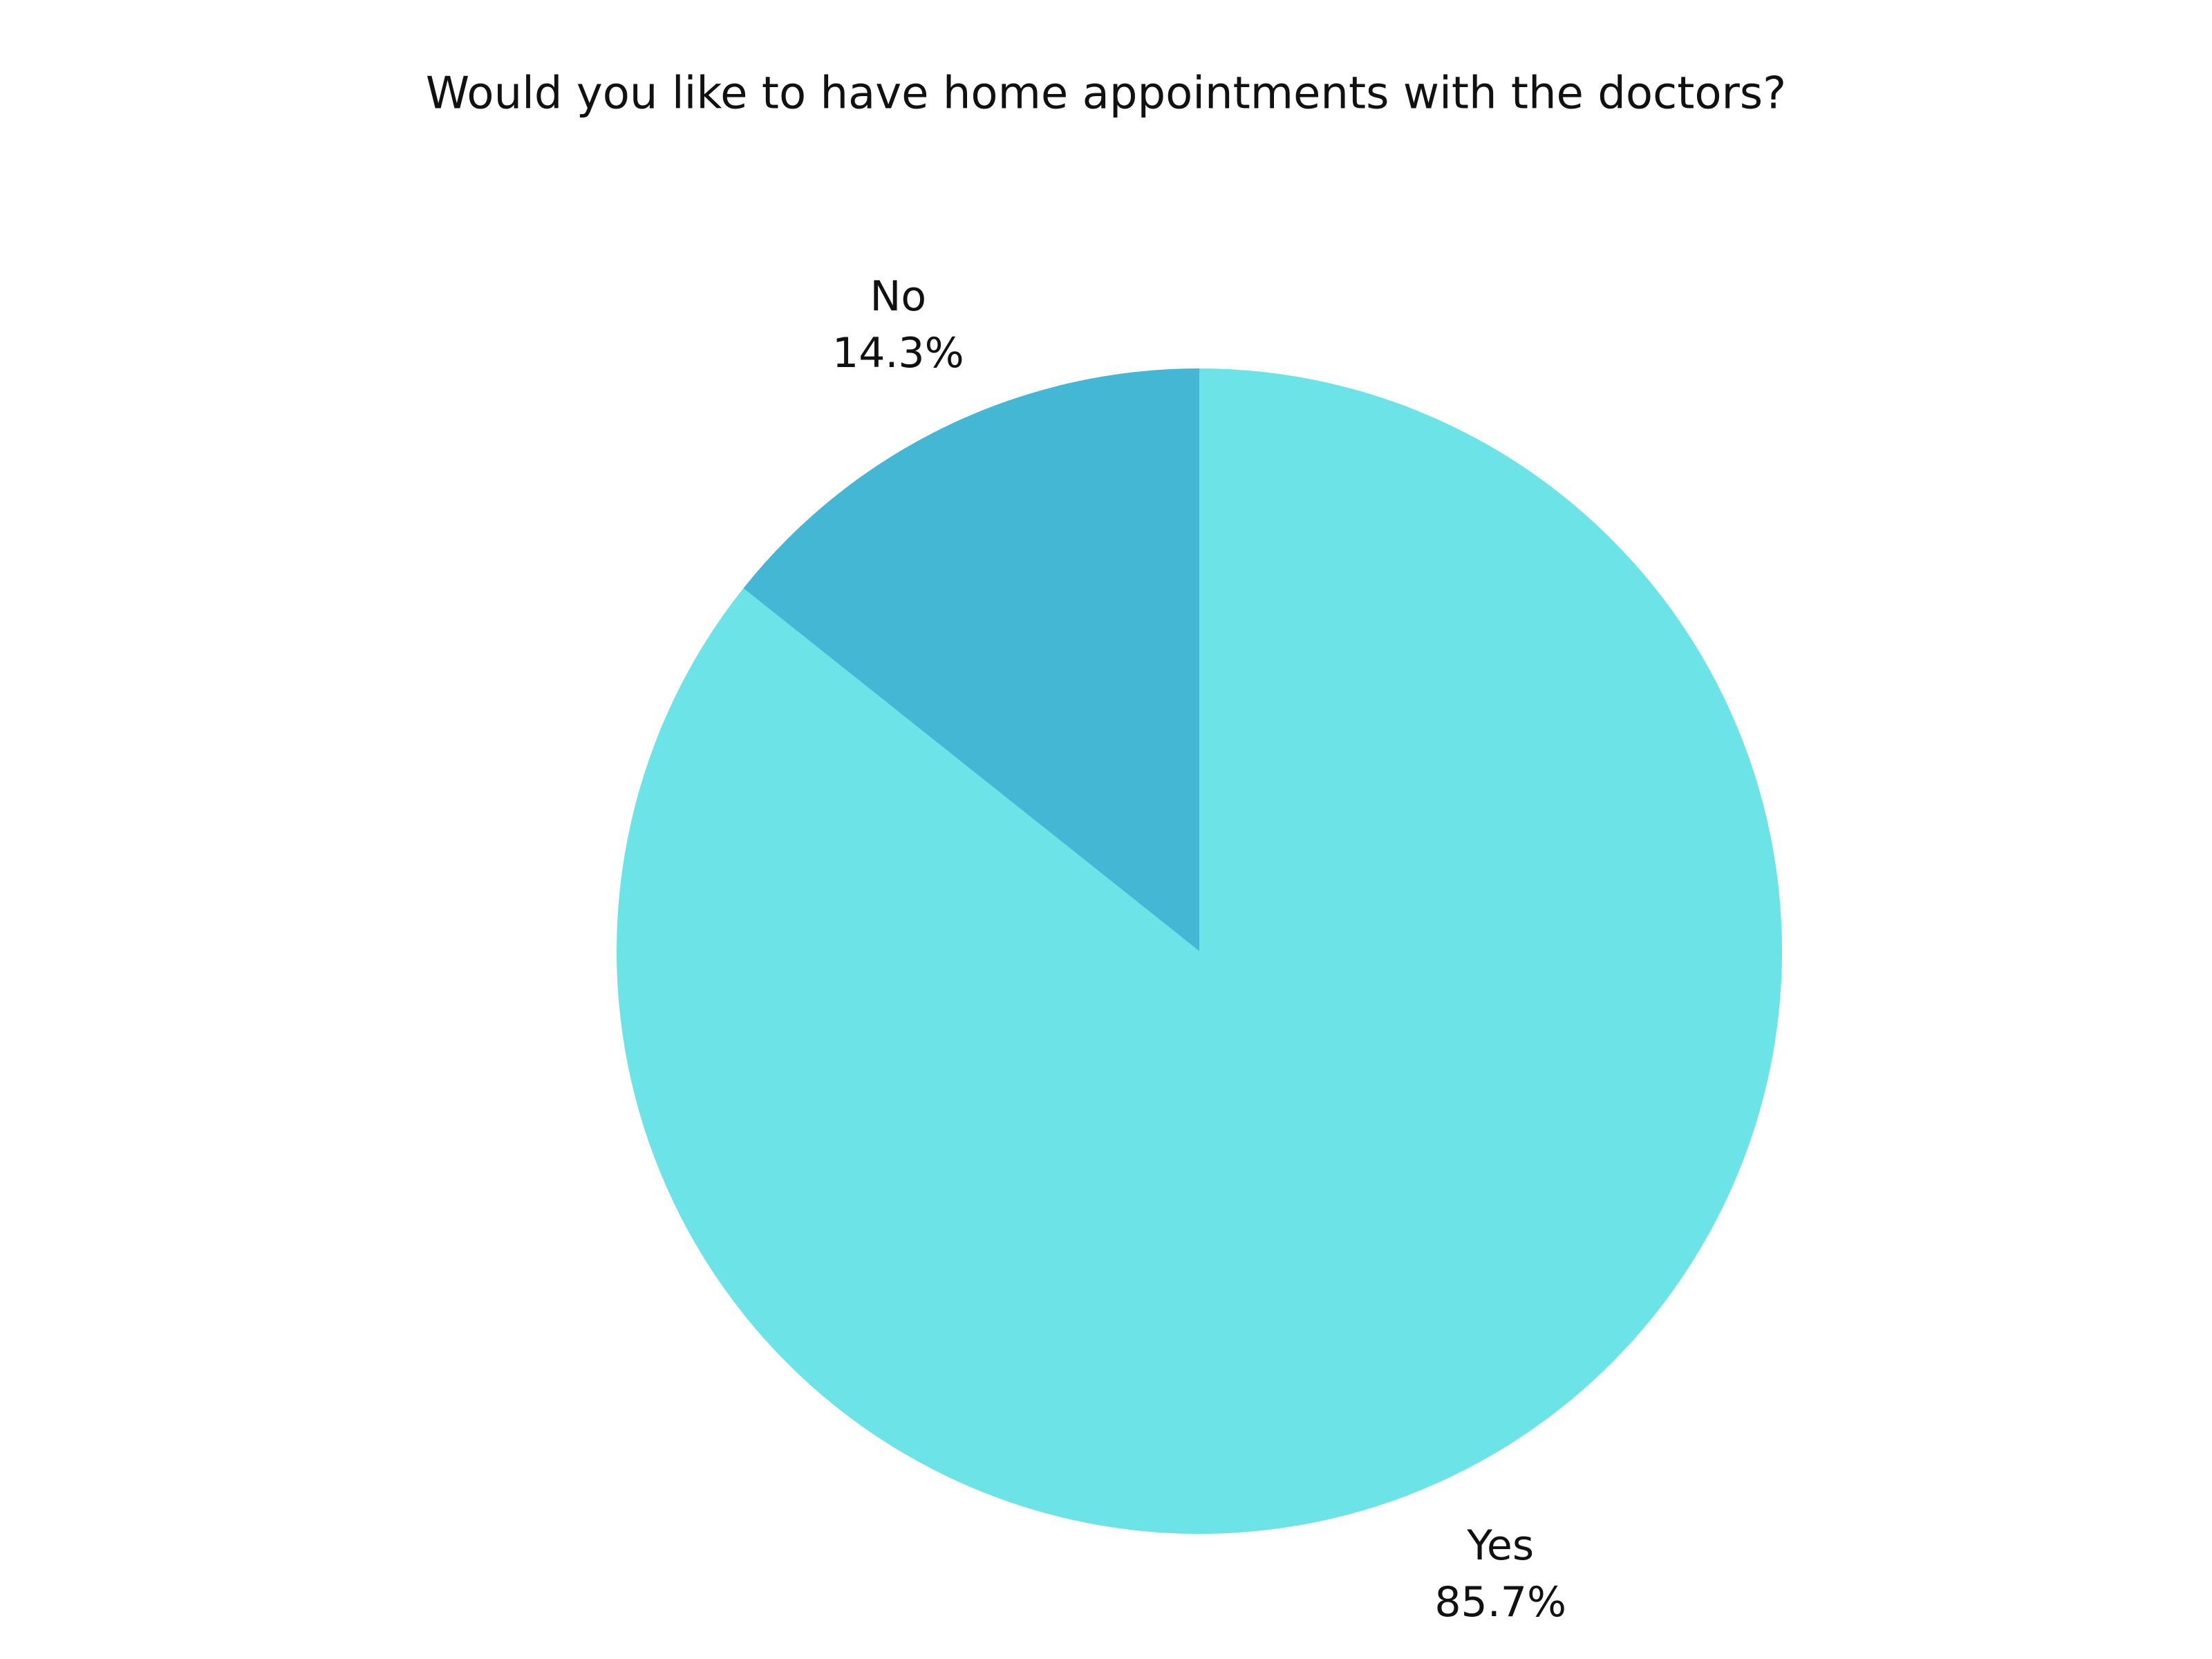 The height and width of the screenshot is (1659, 2212). I want to click on slice-label: Yes, so click(1500, 1545).